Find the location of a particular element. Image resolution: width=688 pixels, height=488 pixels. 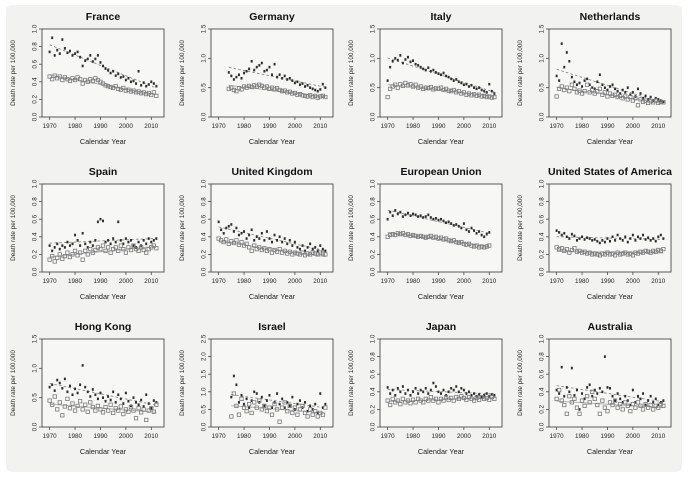

x-tick-label: 1970 is located at coordinates (388, 436).